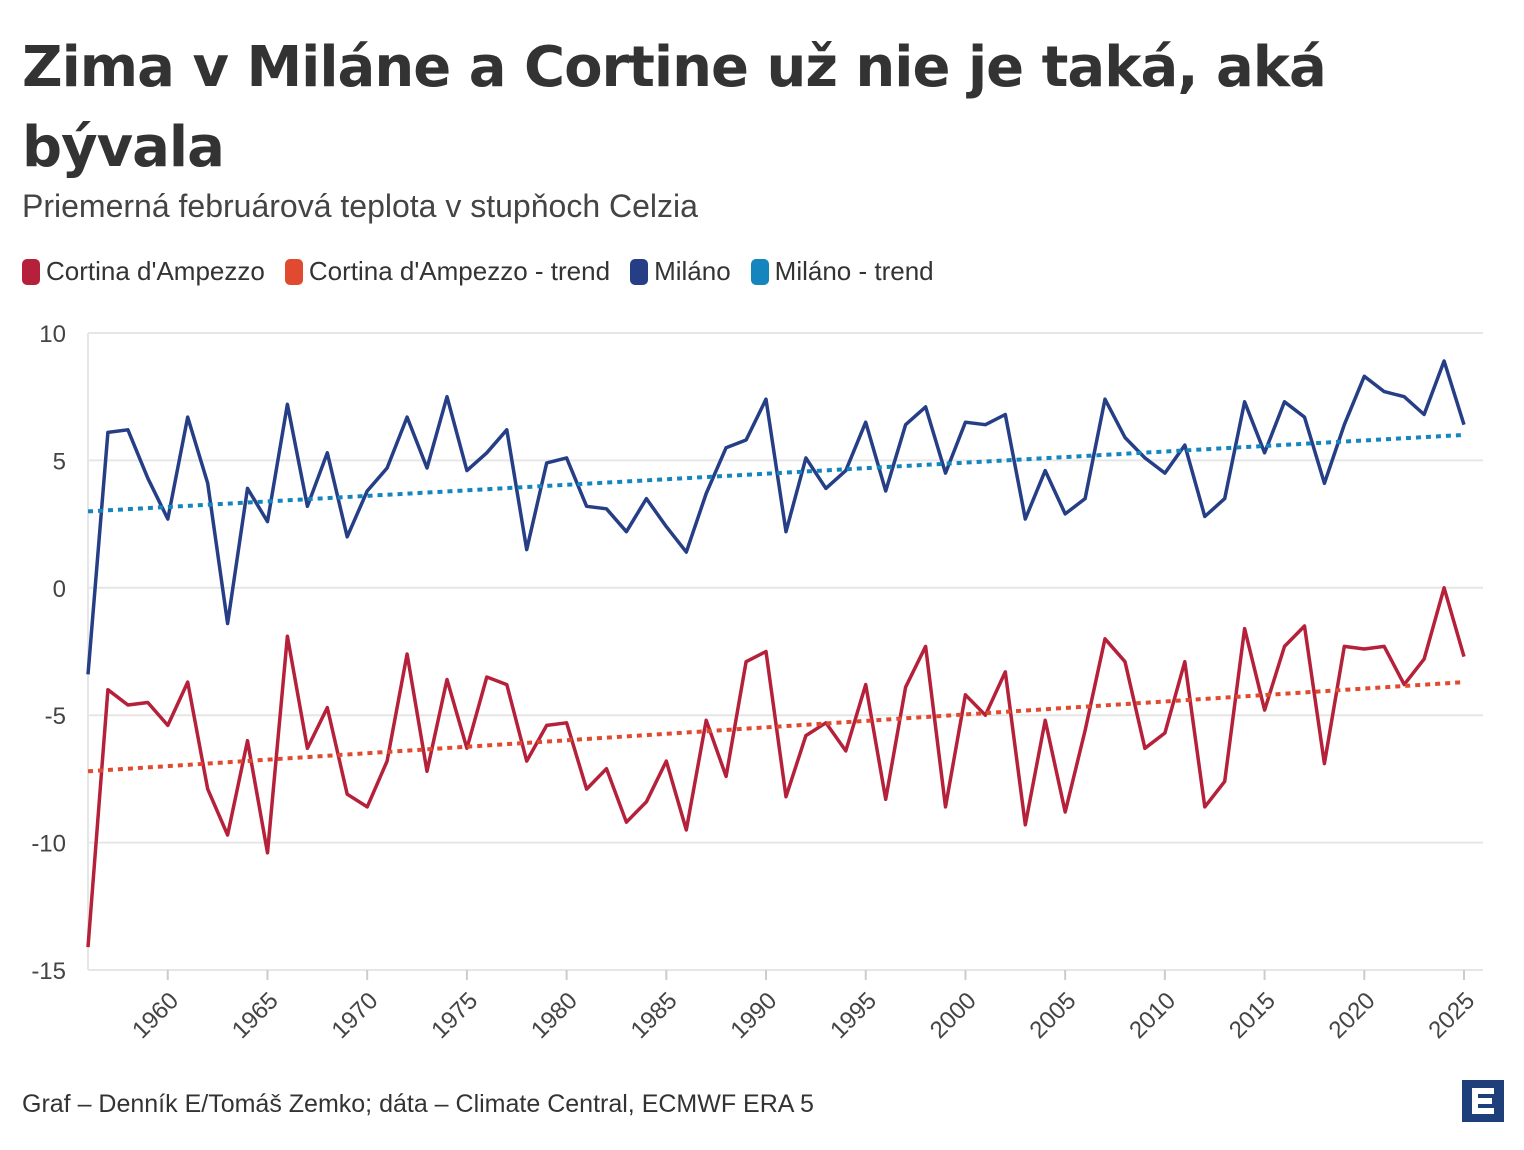 This screenshot has height=1150, width=1524. What do you see at coordinates (454, 1015) in the screenshot?
I see `x-tick-label: 1975` at bounding box center [454, 1015].